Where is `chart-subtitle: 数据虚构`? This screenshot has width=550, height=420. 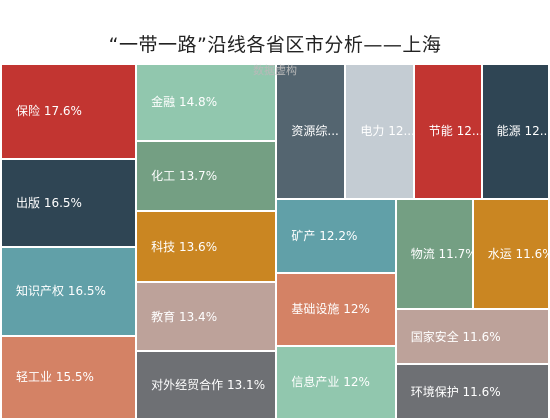 chart-subtitle: 数据虚构 is located at coordinates (275, 70).